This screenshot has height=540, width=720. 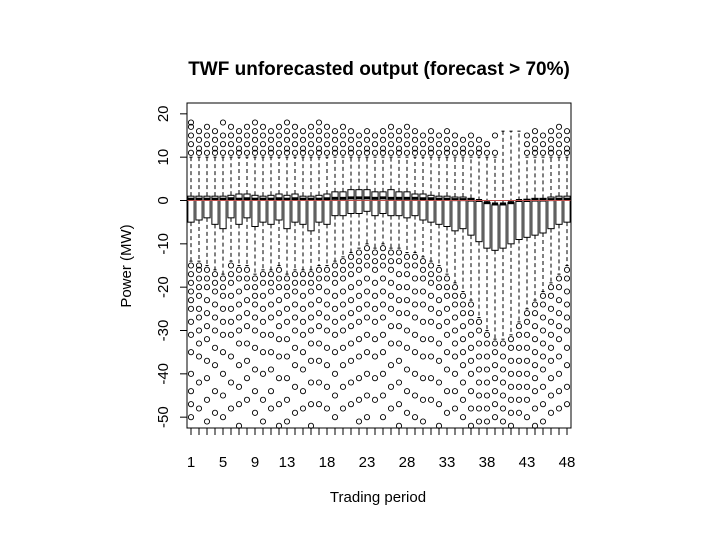 What do you see at coordinates (367, 462) in the screenshot?
I see `x-tick-label: 23` at bounding box center [367, 462].